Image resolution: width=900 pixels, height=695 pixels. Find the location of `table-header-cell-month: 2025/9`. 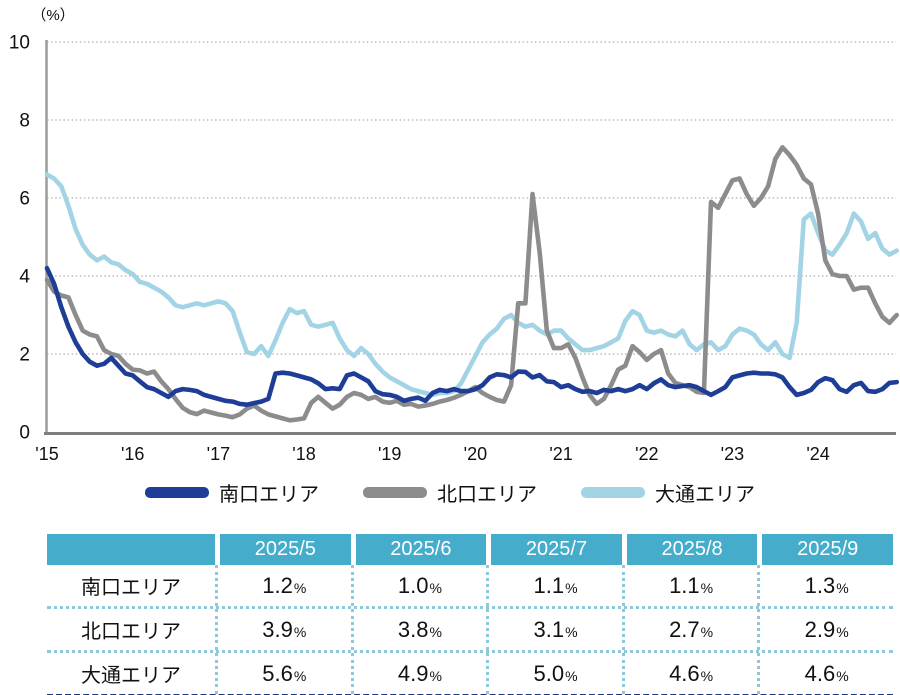

table-header-cell-month: 2025/9 is located at coordinates (825, 549).